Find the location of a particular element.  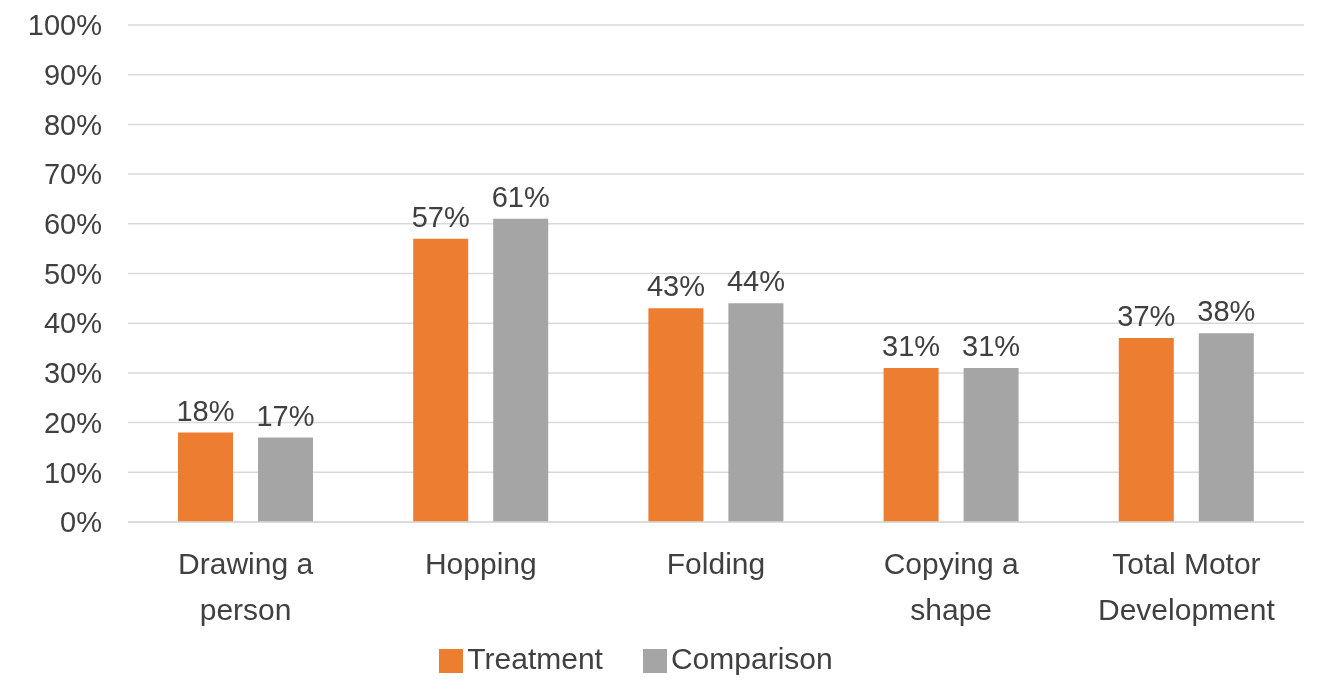

x-tick-label: Drawing a person is located at coordinates (246, 586).